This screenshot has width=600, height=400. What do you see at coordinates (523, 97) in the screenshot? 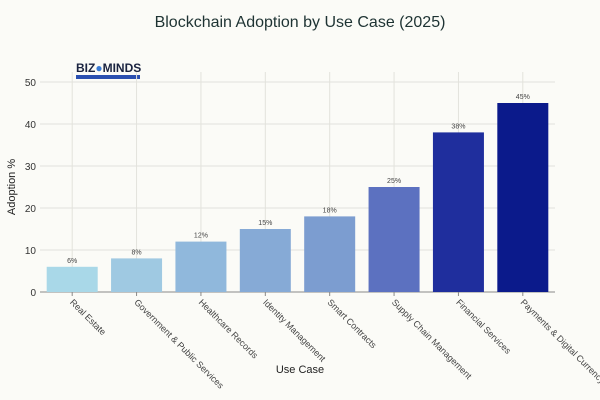
I see `data-label: 45%` at bounding box center [523, 97].